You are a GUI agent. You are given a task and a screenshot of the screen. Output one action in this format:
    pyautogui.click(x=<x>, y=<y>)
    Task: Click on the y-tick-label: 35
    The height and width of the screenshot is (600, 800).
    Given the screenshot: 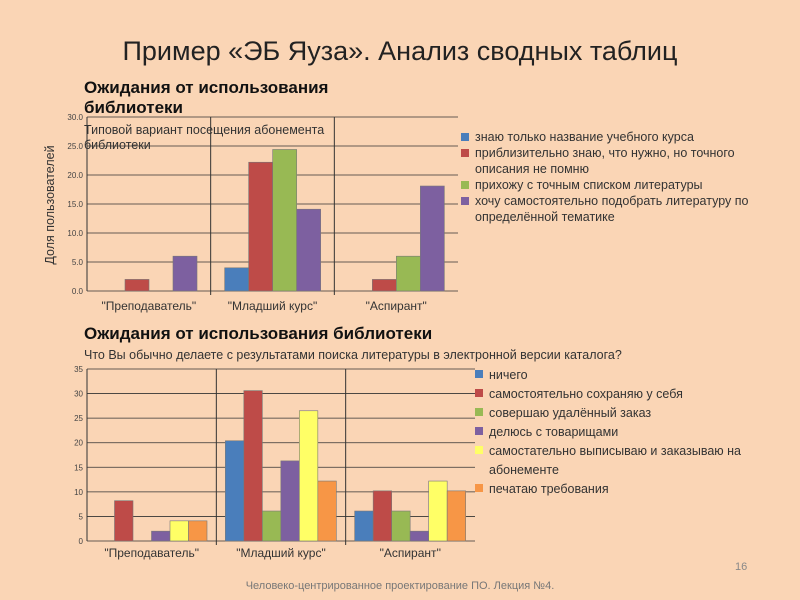 What is the action you would take?
    pyautogui.click(x=78, y=369)
    